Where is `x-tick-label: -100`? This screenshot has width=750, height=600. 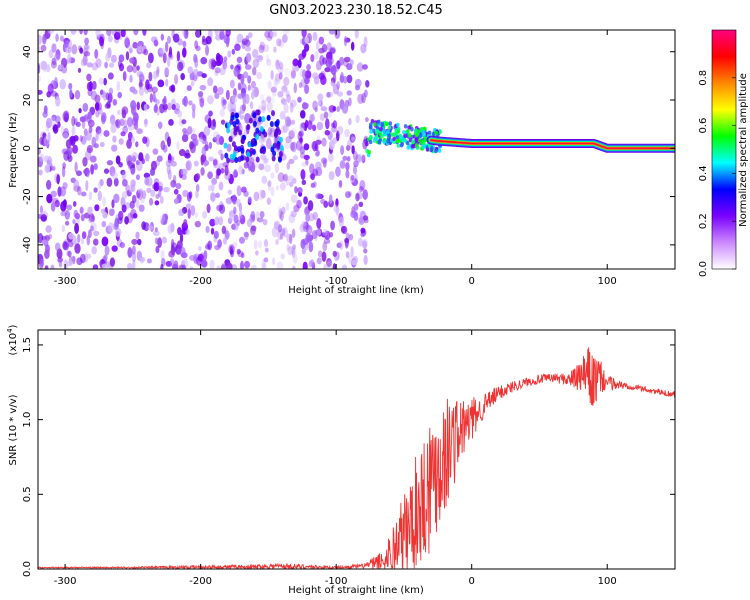
x-tick-label: -100 is located at coordinates (336, 281).